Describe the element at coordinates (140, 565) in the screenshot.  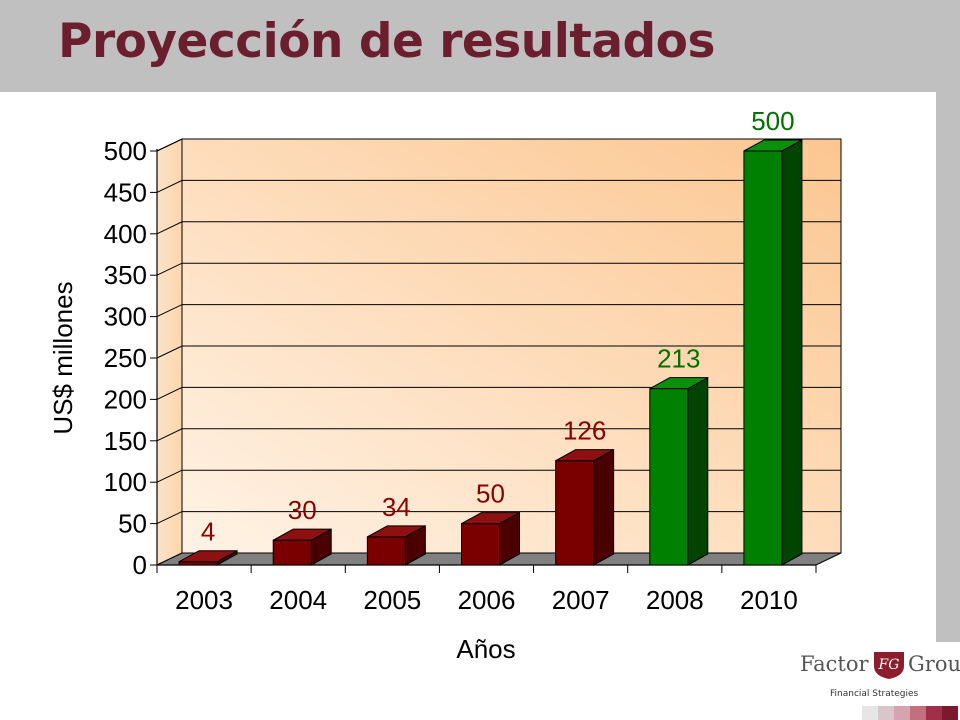
I see `y-tick-label: 0` at that location.